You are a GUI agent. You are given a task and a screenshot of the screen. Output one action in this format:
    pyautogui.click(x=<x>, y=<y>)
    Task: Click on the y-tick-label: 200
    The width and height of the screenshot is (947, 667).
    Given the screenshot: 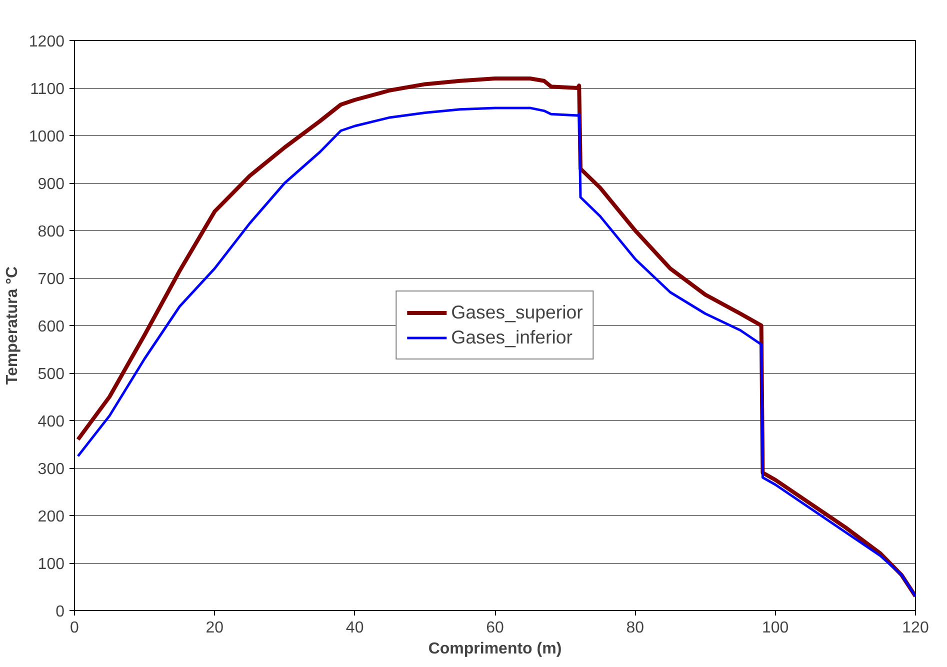 What is the action you would take?
    pyautogui.click(x=51, y=517)
    